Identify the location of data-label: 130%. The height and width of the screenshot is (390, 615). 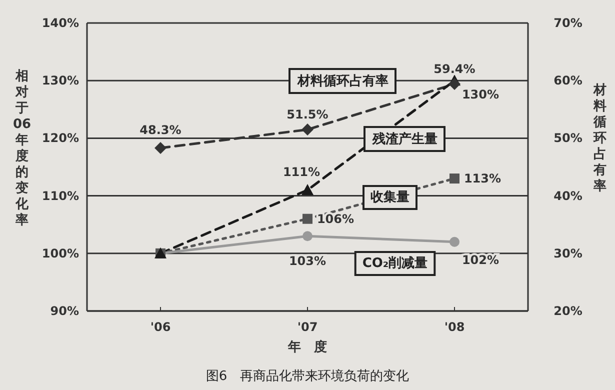
(481, 95).